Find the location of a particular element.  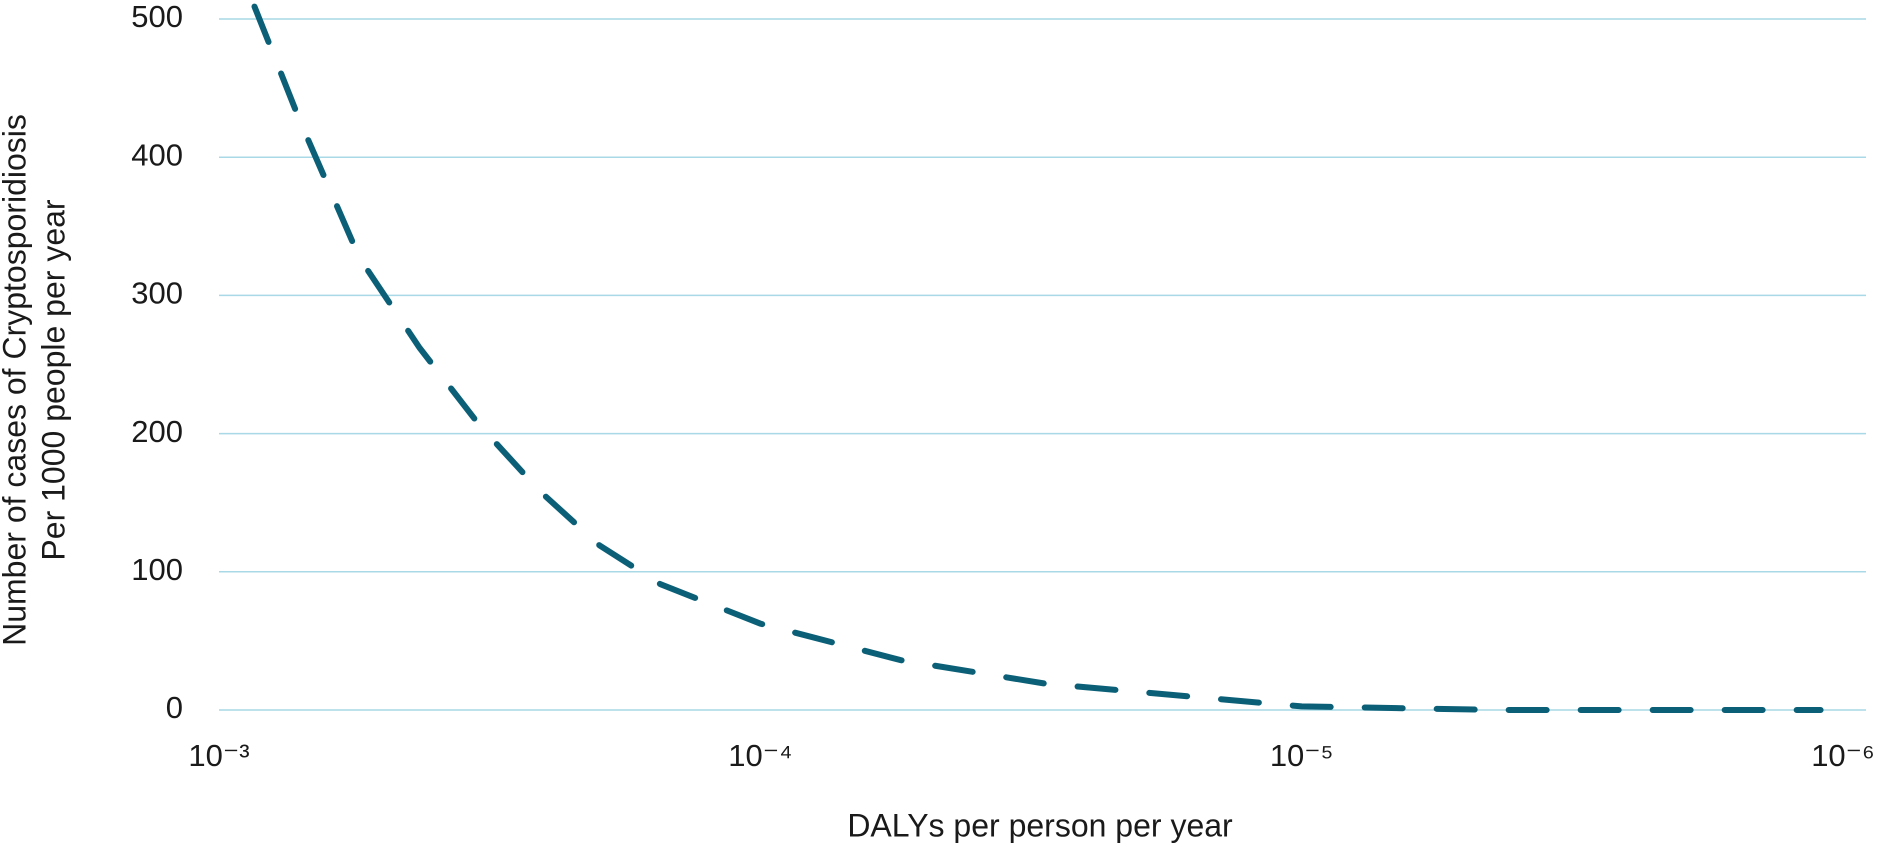

y-tick-label: 300 is located at coordinates (157, 293).